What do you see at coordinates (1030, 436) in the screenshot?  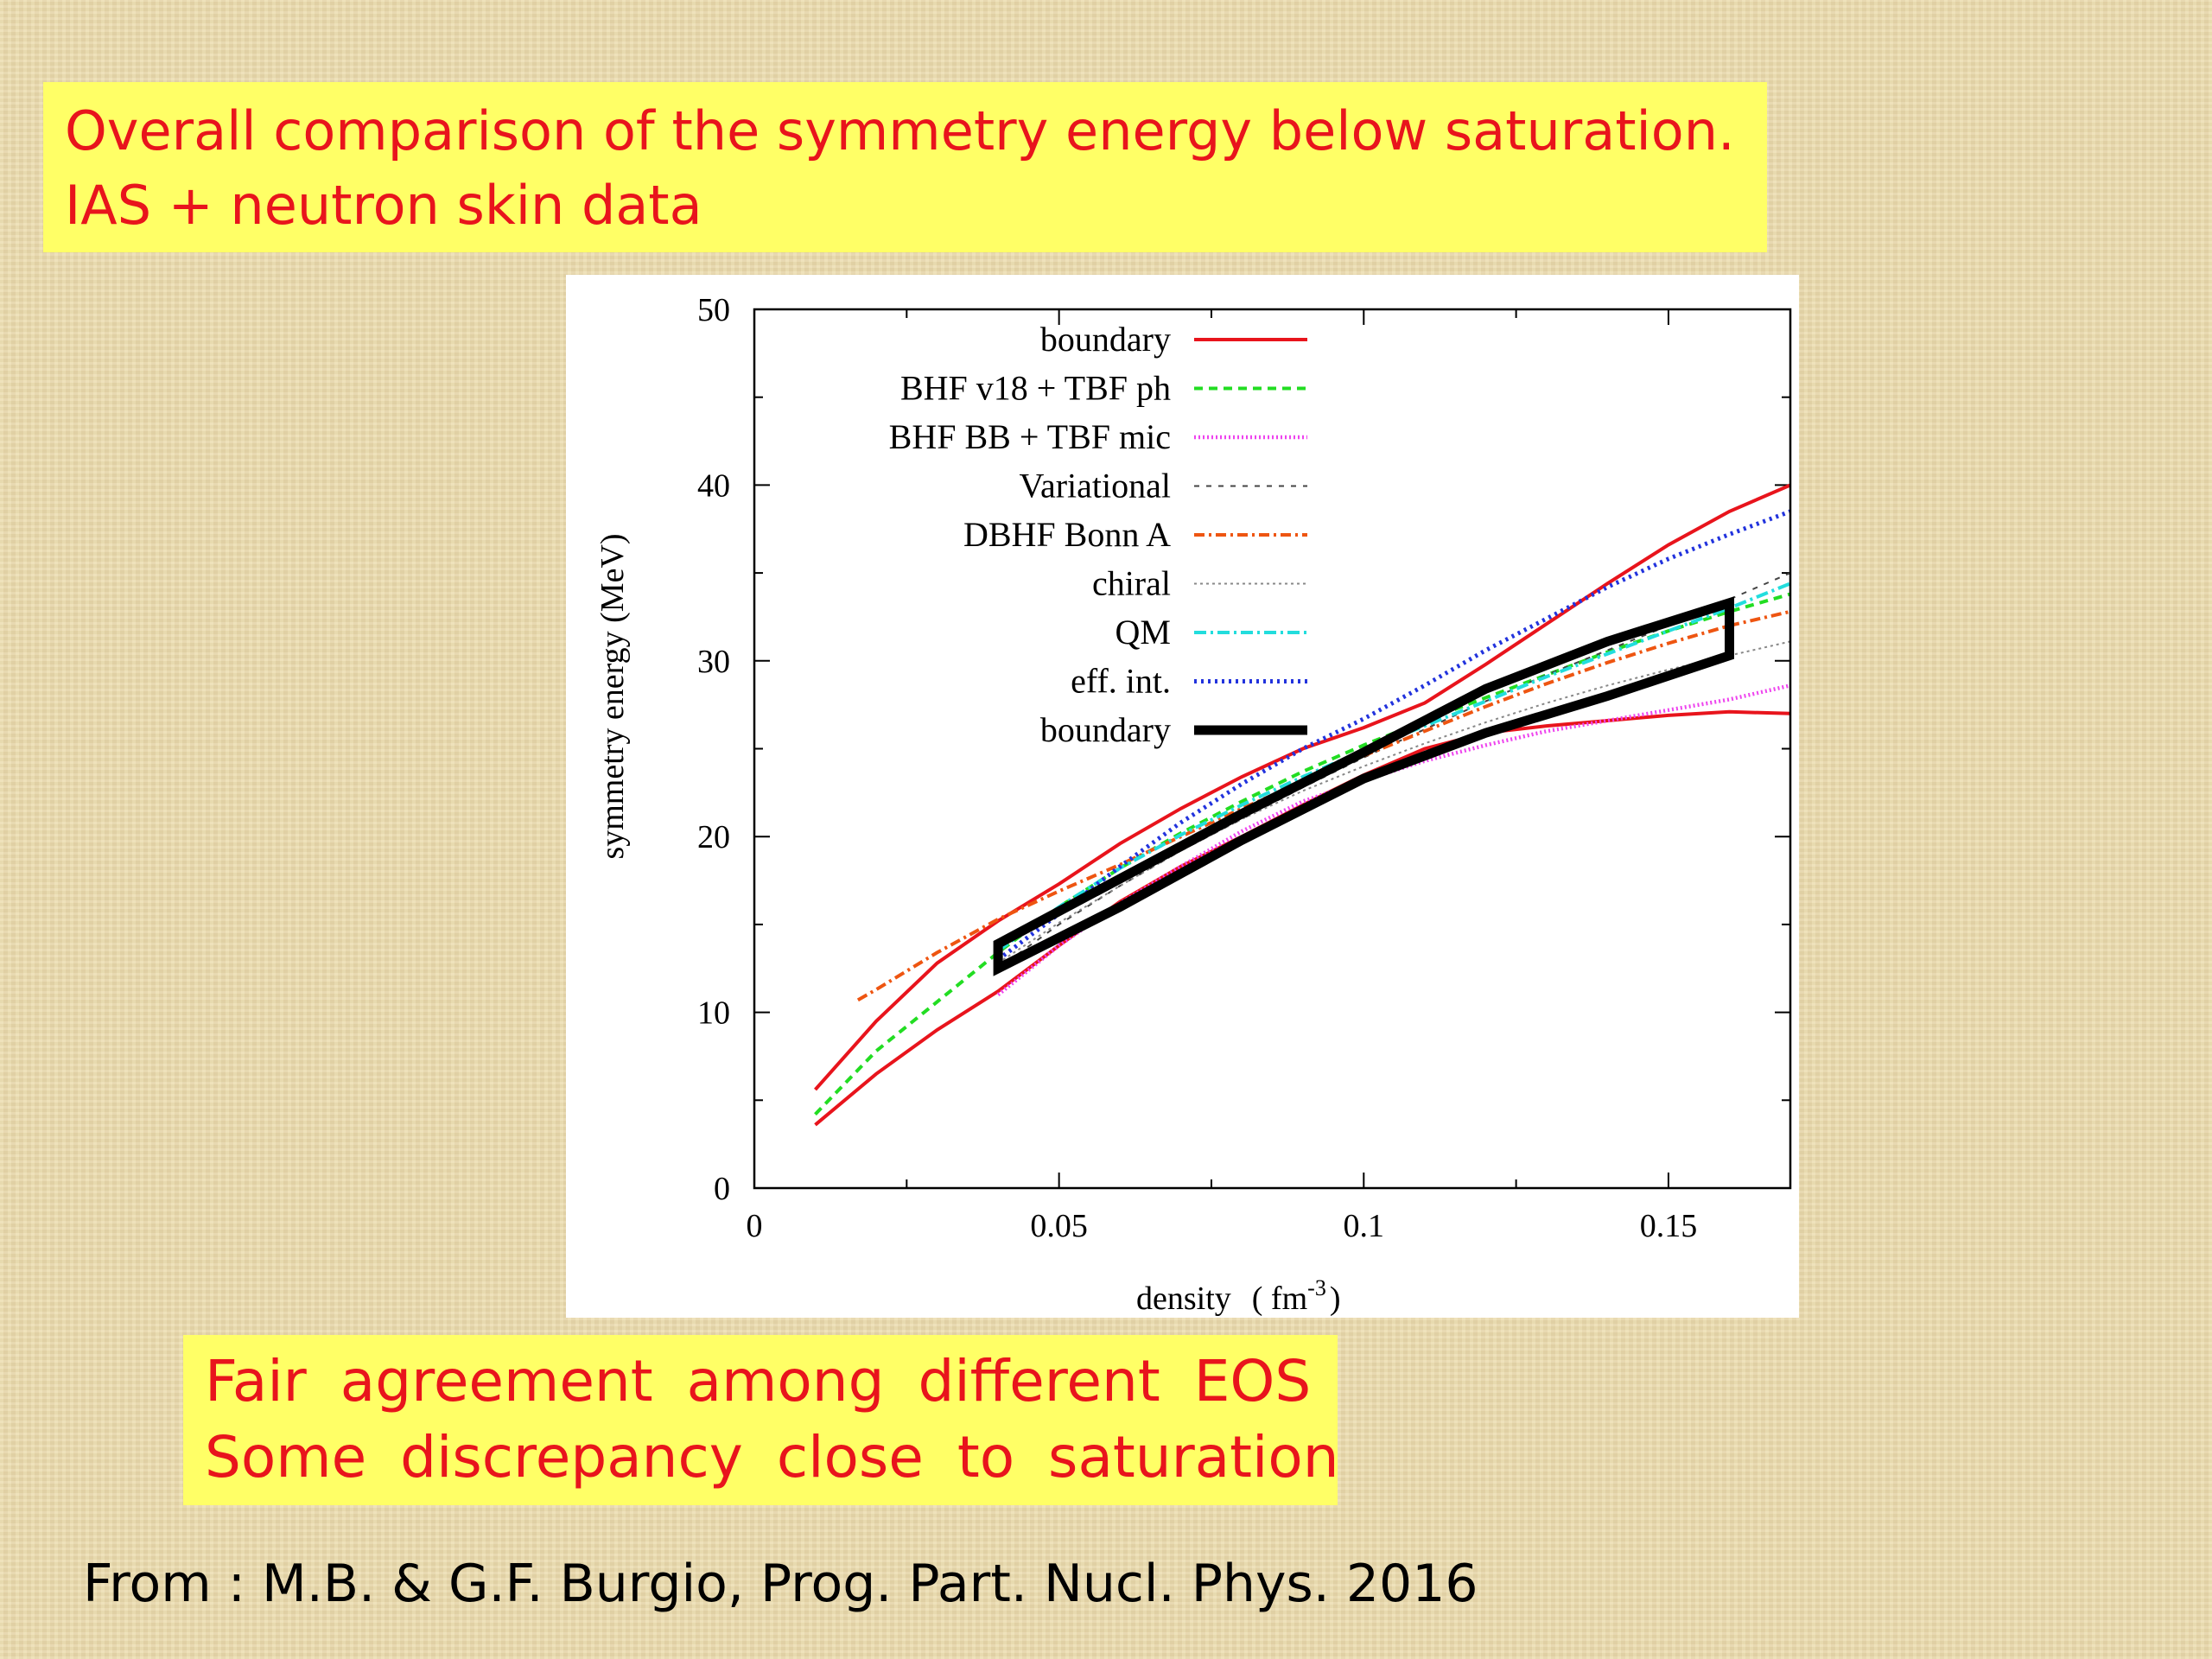 I see `legend-label: BHF BB + TBF mic` at bounding box center [1030, 436].